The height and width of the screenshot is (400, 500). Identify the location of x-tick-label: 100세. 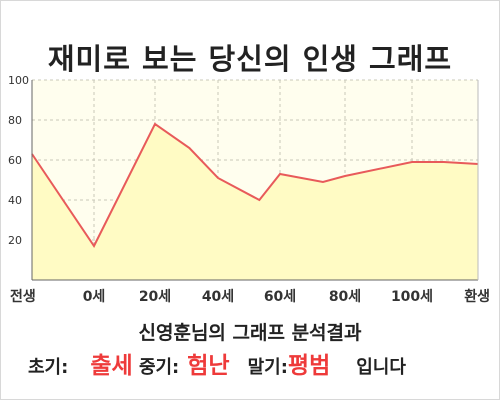
(412, 297).